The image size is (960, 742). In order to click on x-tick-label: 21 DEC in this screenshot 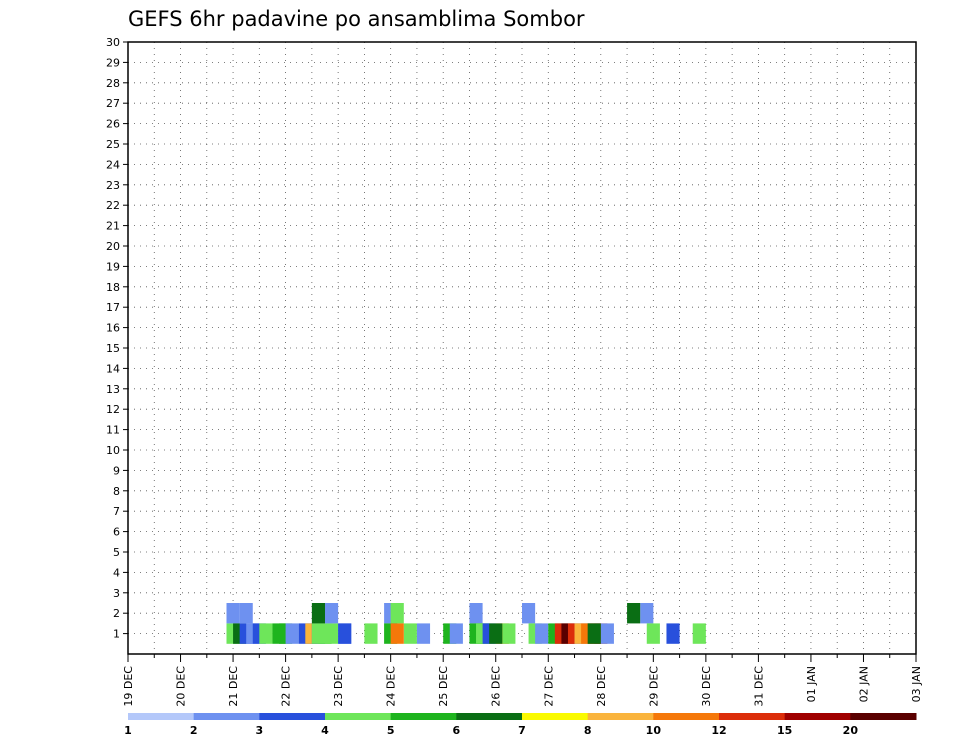, I will do `click(233, 686)`.